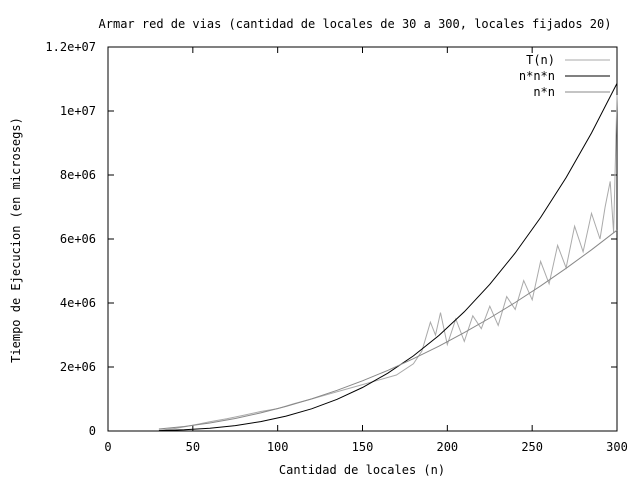 This screenshot has height=480, width=640. Describe the element at coordinates (92, 431) in the screenshot. I see `y-tick-label: 0` at that location.